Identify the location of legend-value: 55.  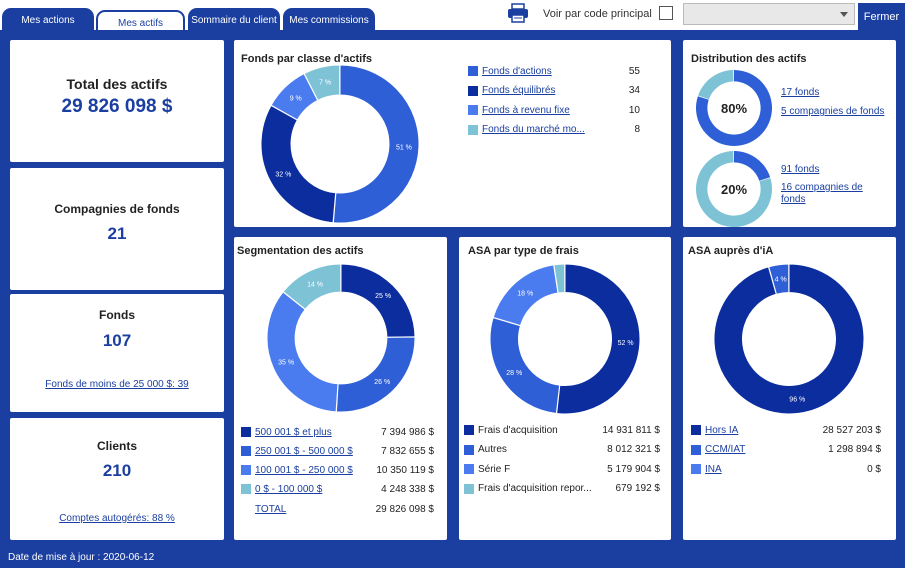
(634, 71).